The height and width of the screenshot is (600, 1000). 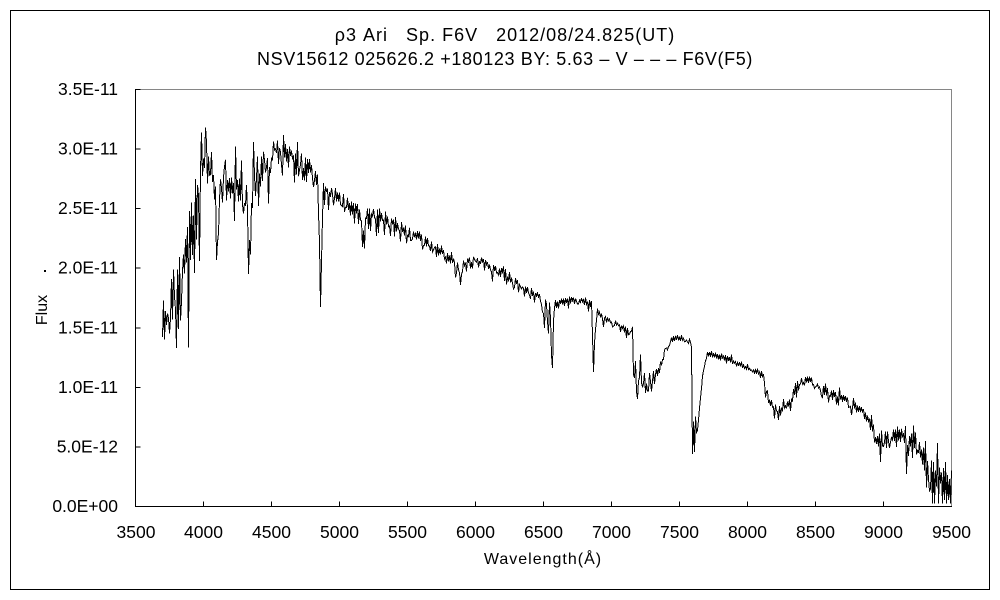 I want to click on svg-text: 5000, so click(x=339, y=532).